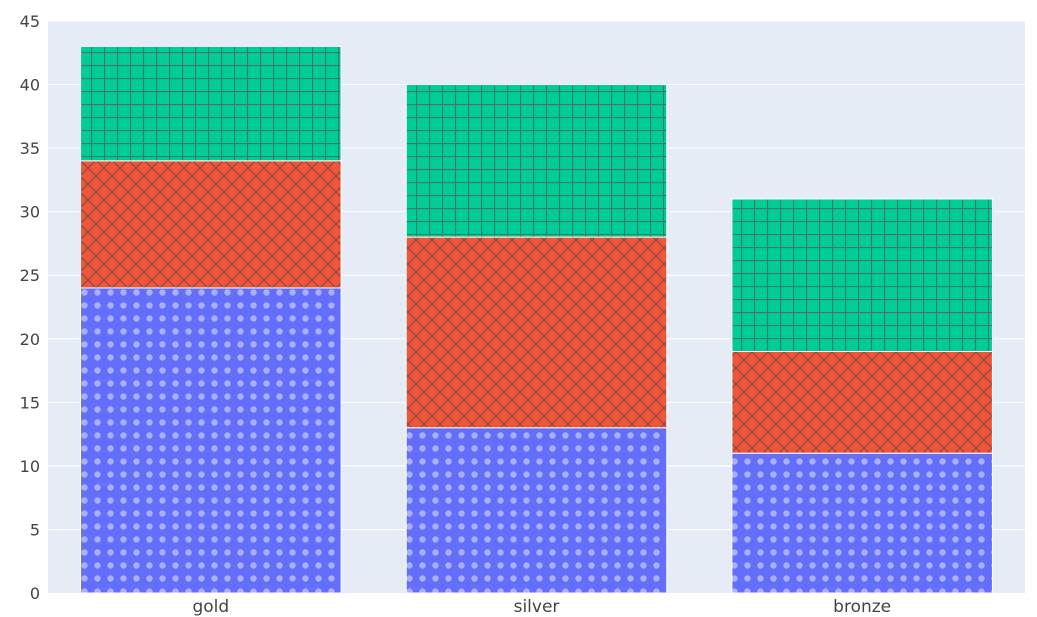  I want to click on x-tick-label-gold: gold, so click(210, 607).